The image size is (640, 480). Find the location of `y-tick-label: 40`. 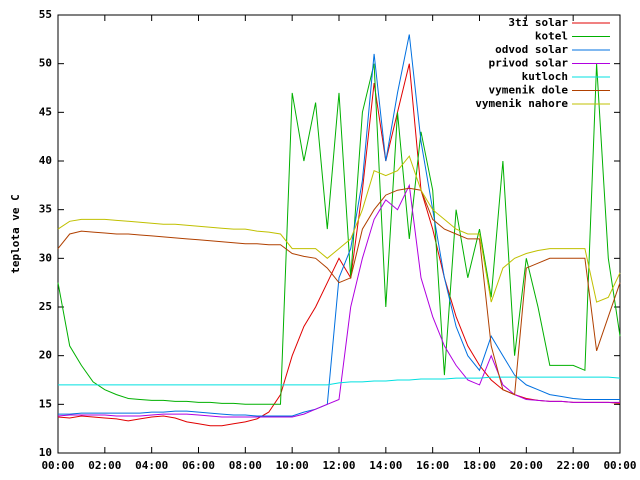

y-tick-label: 40 is located at coordinates (45, 160).